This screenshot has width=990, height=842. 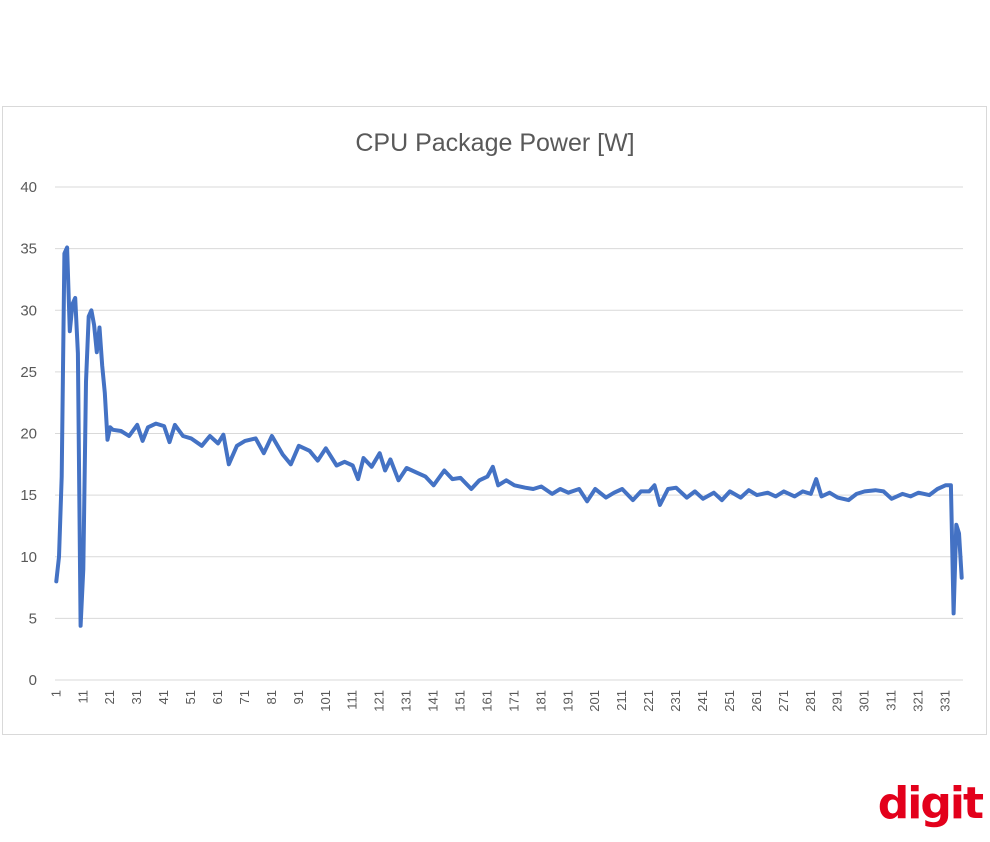 What do you see at coordinates (244, 697) in the screenshot?
I see `x-tick-label: 71` at bounding box center [244, 697].